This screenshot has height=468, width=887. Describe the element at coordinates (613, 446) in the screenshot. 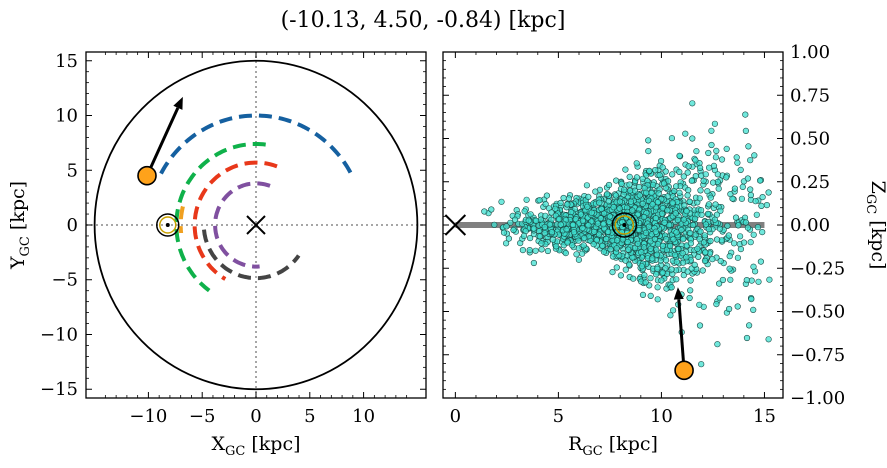

I see `right-x-axis-label: RGC [kpc]` at that location.